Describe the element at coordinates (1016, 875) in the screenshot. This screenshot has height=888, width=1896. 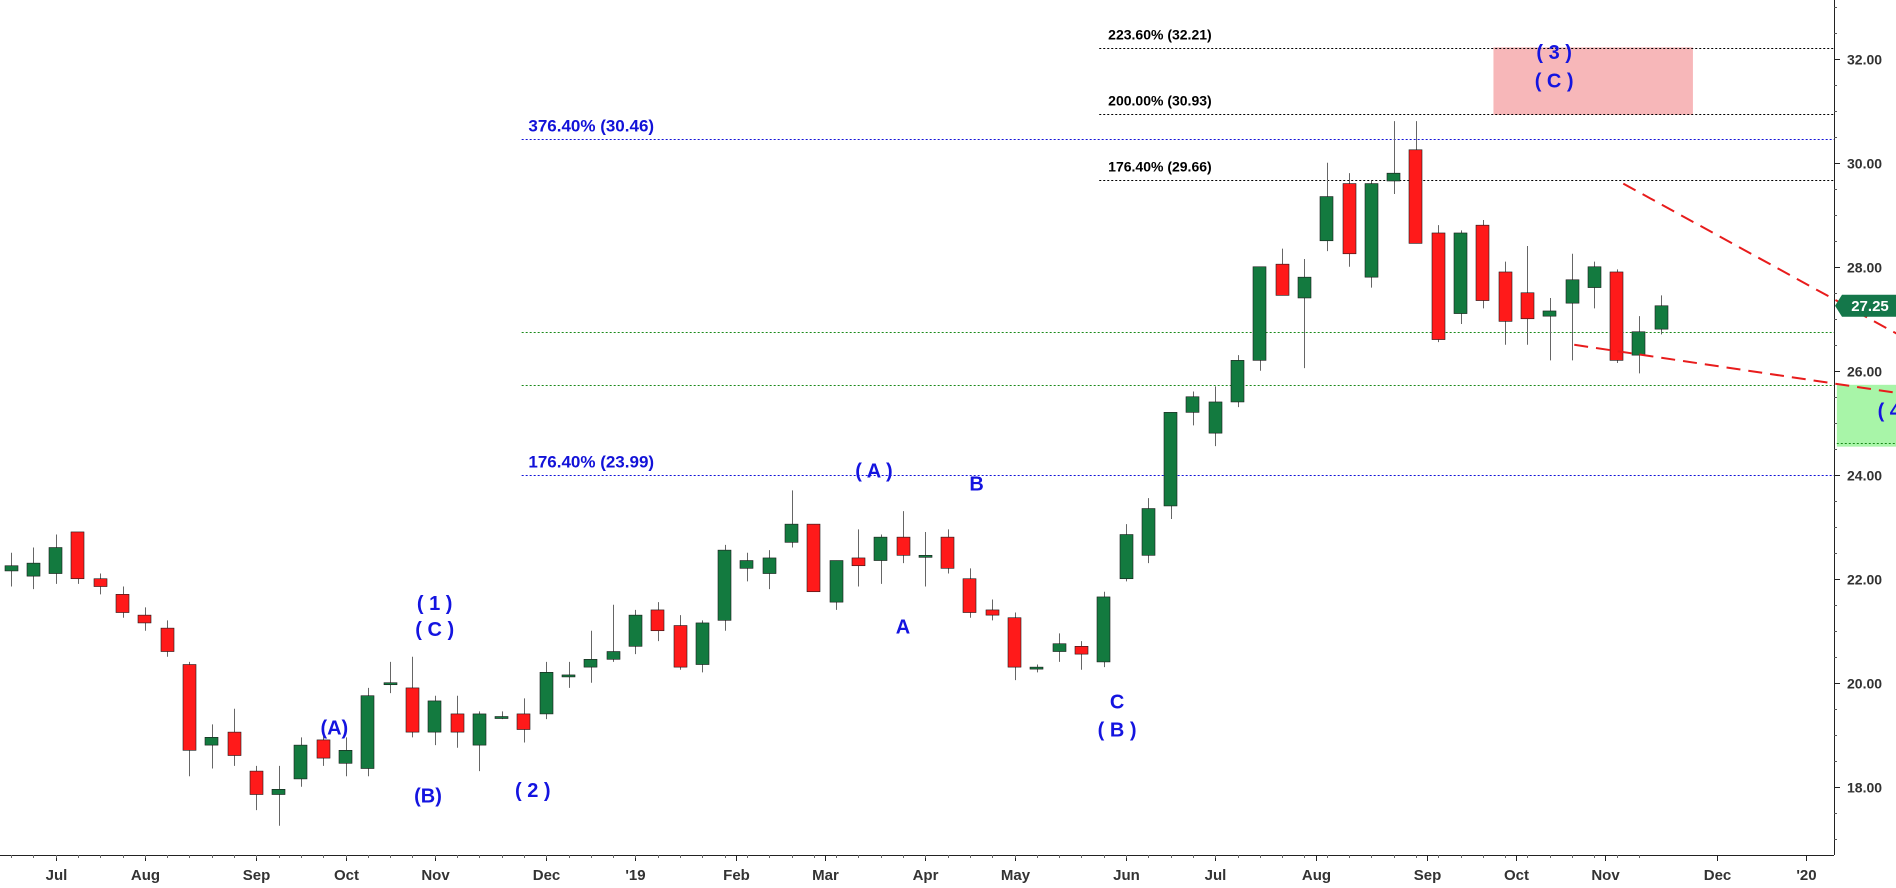
I see `x-tick-label: May` at that location.